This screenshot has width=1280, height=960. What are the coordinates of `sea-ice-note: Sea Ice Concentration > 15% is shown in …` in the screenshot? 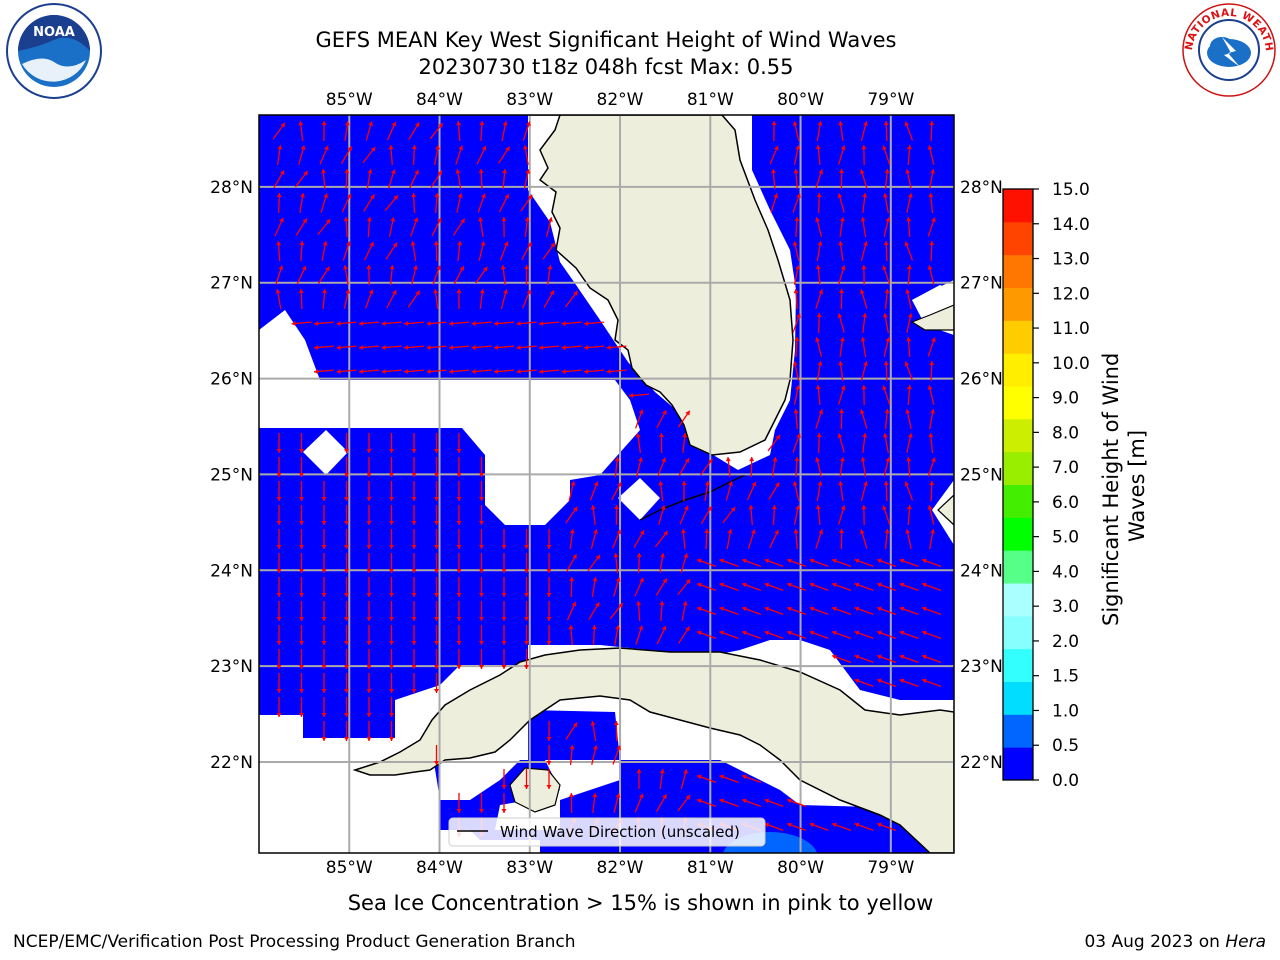 It's located at (640, 903).